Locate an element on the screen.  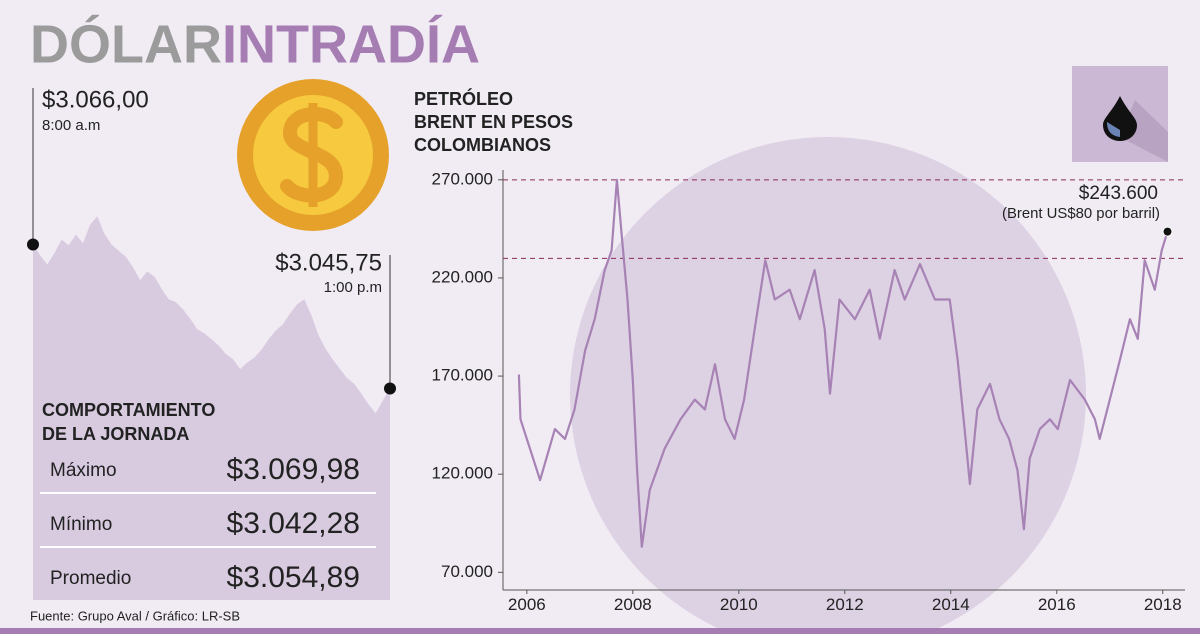
oil-icon is located at coordinates (1120, 114).